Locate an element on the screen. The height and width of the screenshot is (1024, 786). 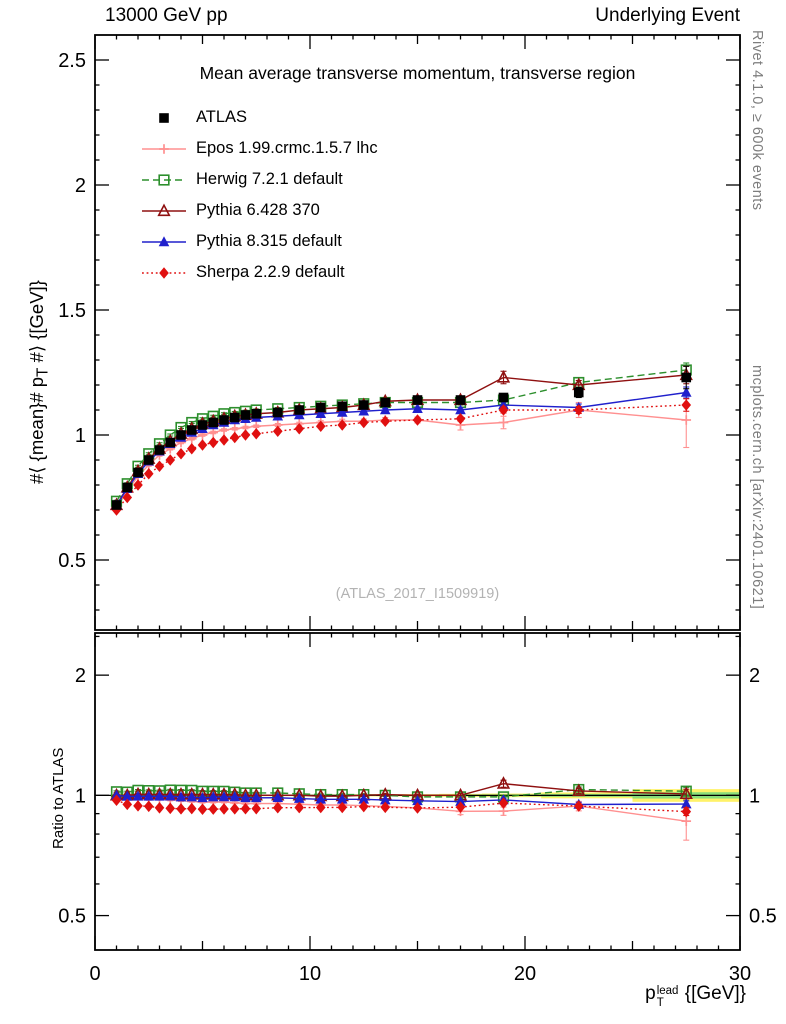
y-axis-label: #⟨ {mean}# pT #⟩ {[GeV]} is located at coordinates (39, 382).